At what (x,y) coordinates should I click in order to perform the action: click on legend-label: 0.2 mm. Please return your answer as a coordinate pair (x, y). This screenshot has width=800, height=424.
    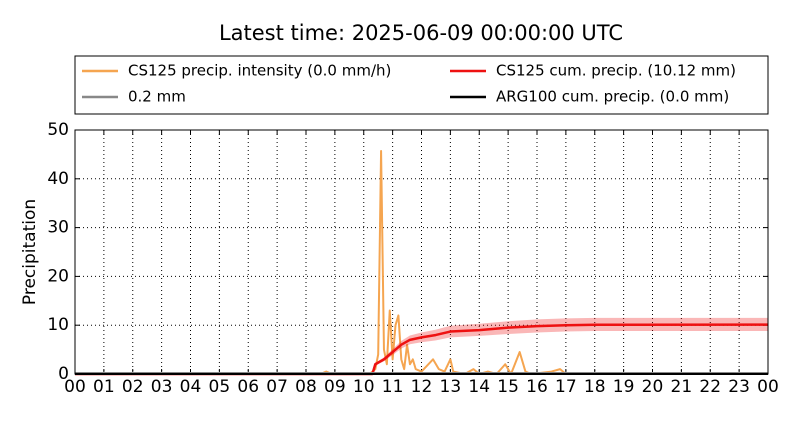
    Looking at the image, I should click on (157, 97).